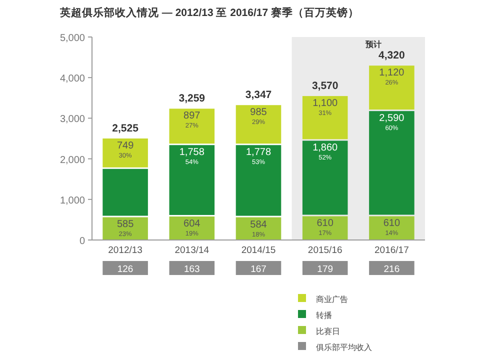 This screenshot has height=362, width=500. What do you see at coordinates (125, 150) in the screenshot?
I see `data-label: 749 30%` at bounding box center [125, 150].